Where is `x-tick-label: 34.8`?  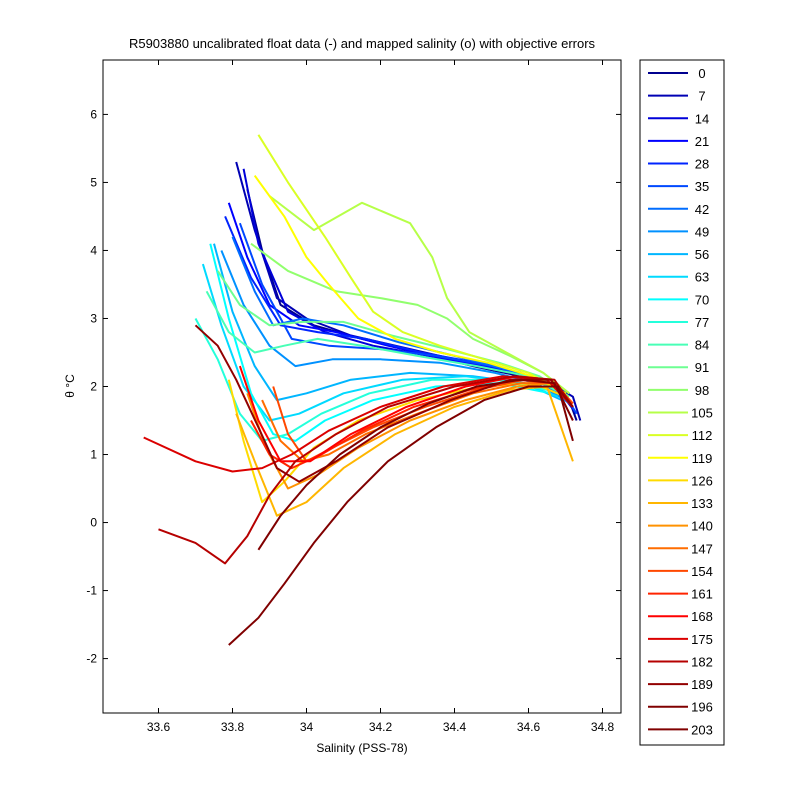 x-tick-label: 34.8 is located at coordinates (603, 727).